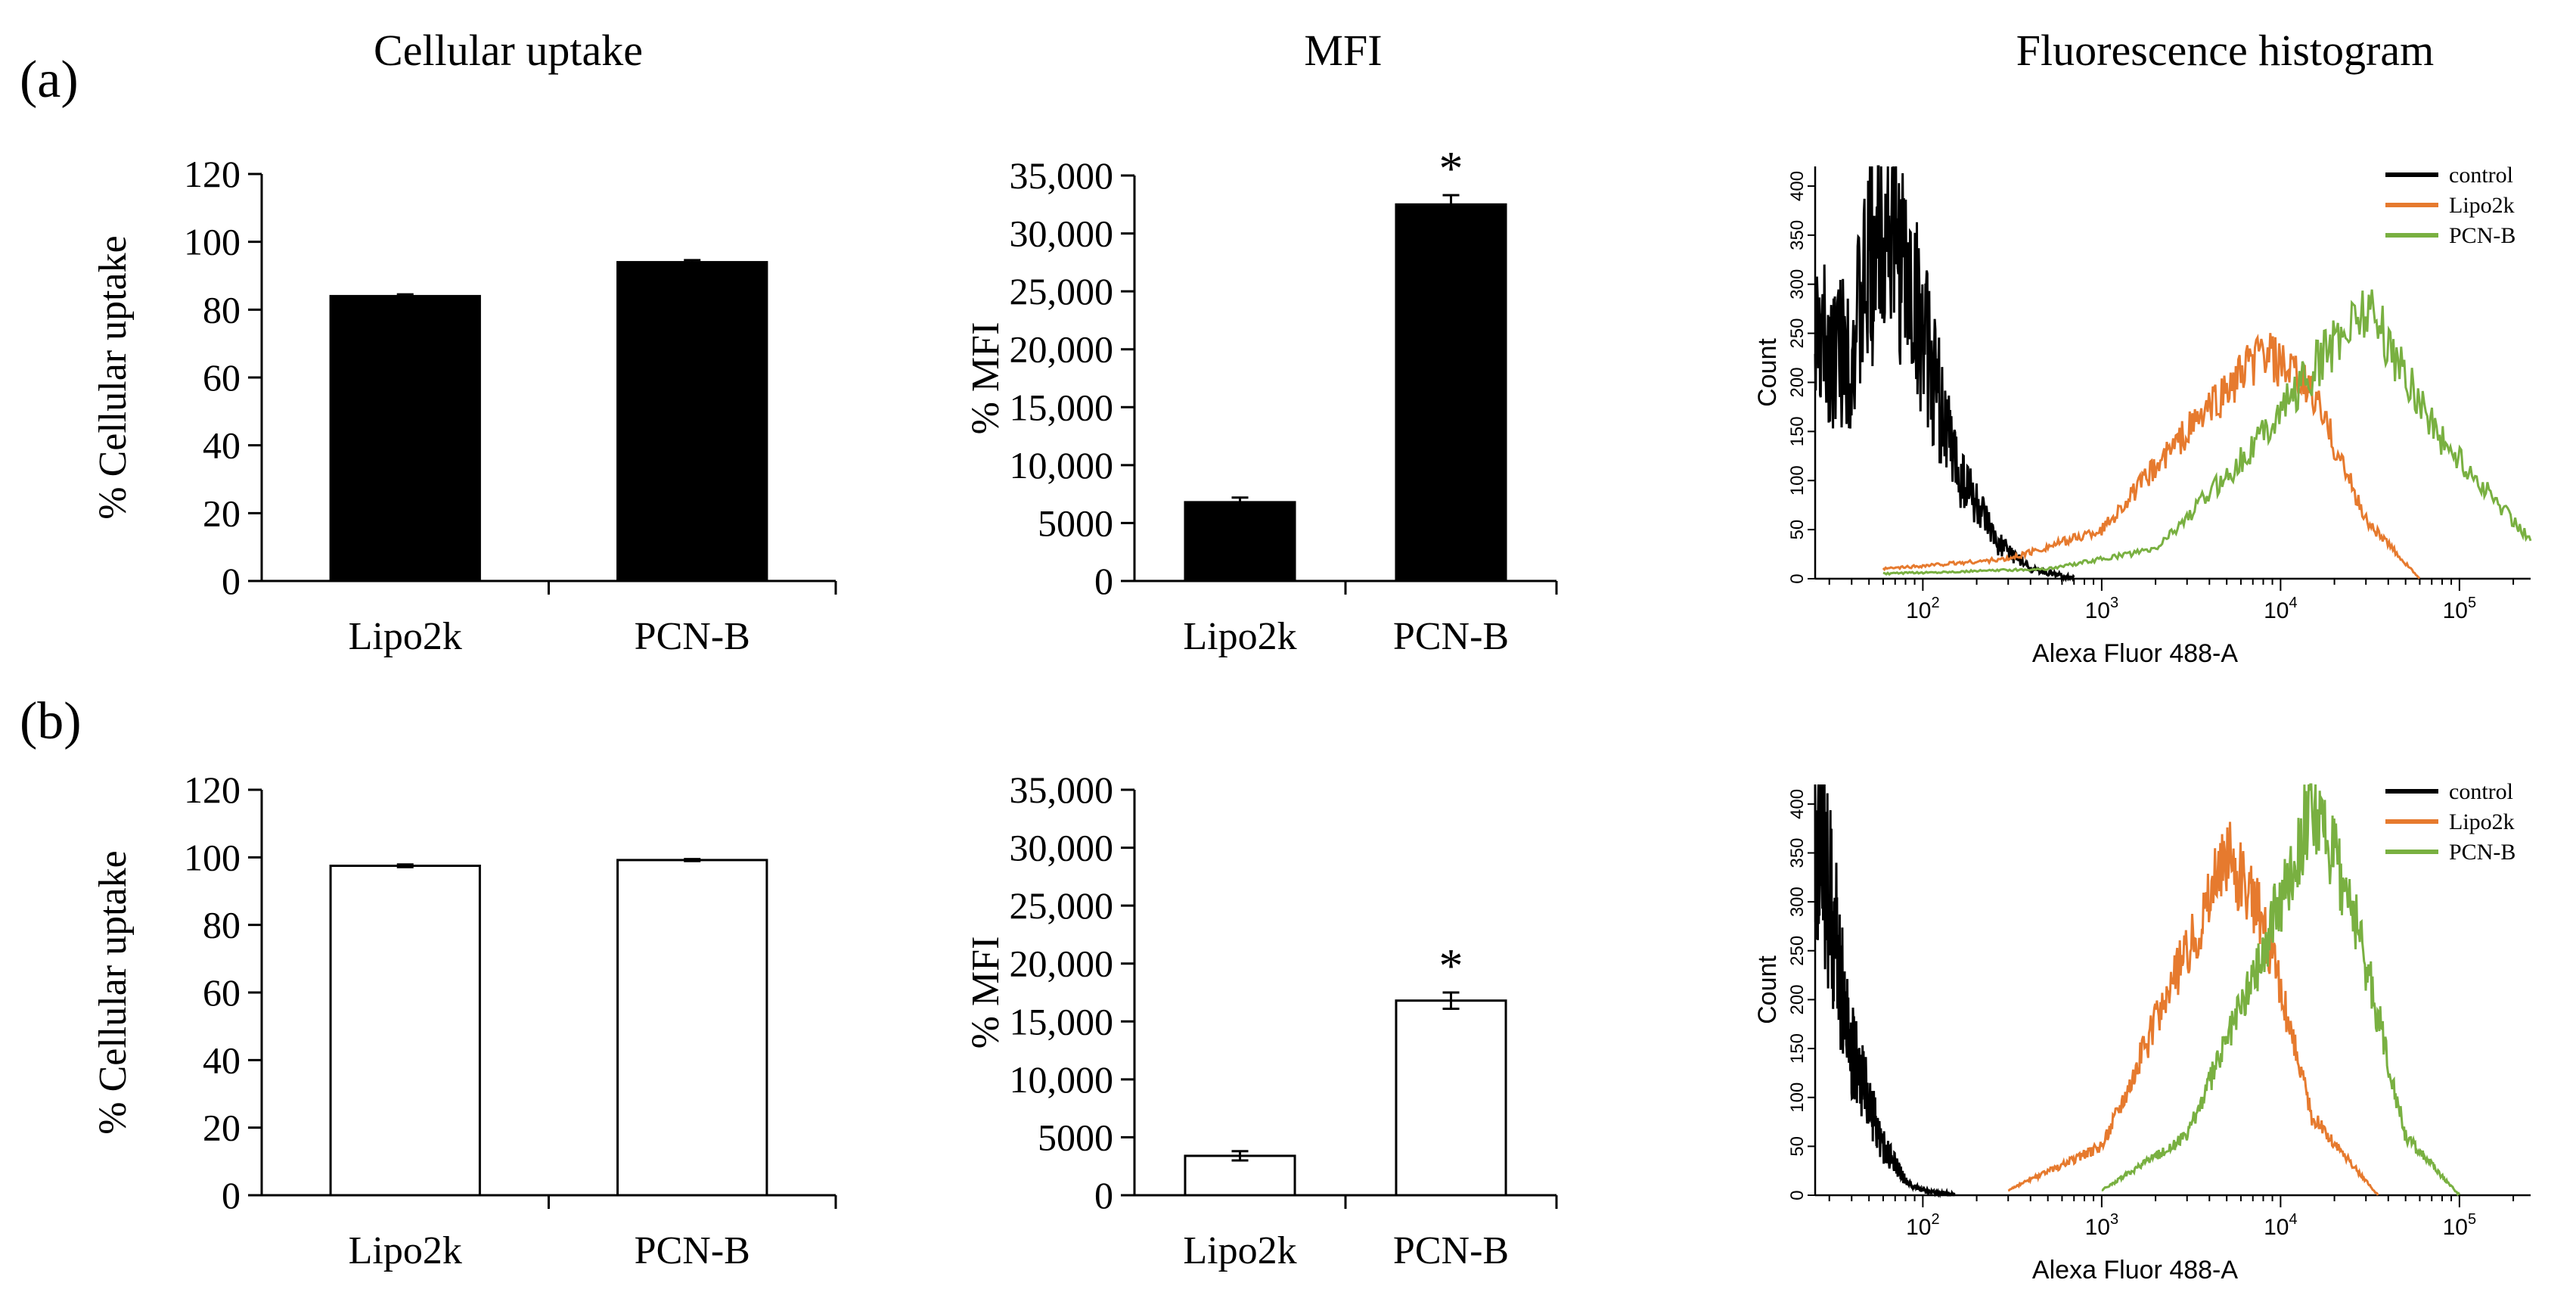 The height and width of the screenshot is (1314, 2576). What do you see at coordinates (2135, 1270) in the screenshot?
I see `x-axis-label: Alexa Fluor 488-A` at bounding box center [2135, 1270].